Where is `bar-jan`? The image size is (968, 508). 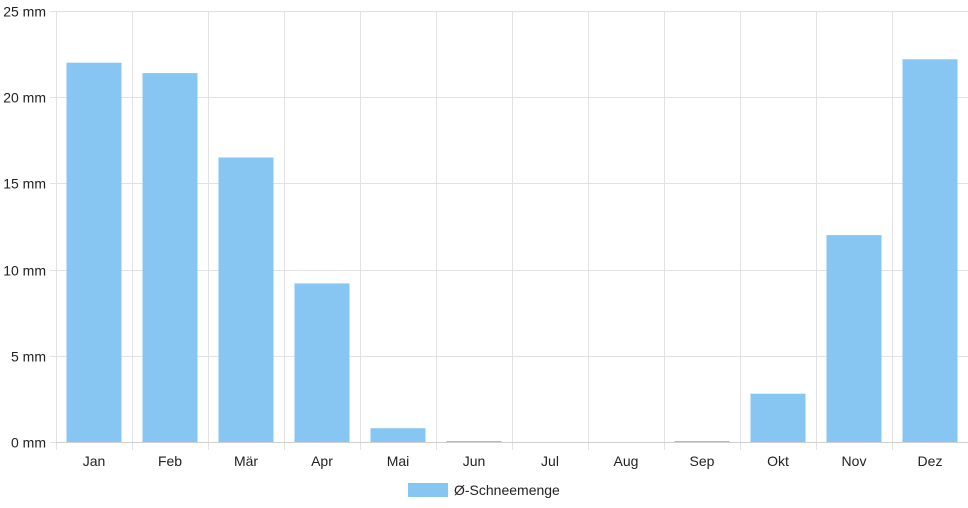
bar-jan is located at coordinates (94, 252).